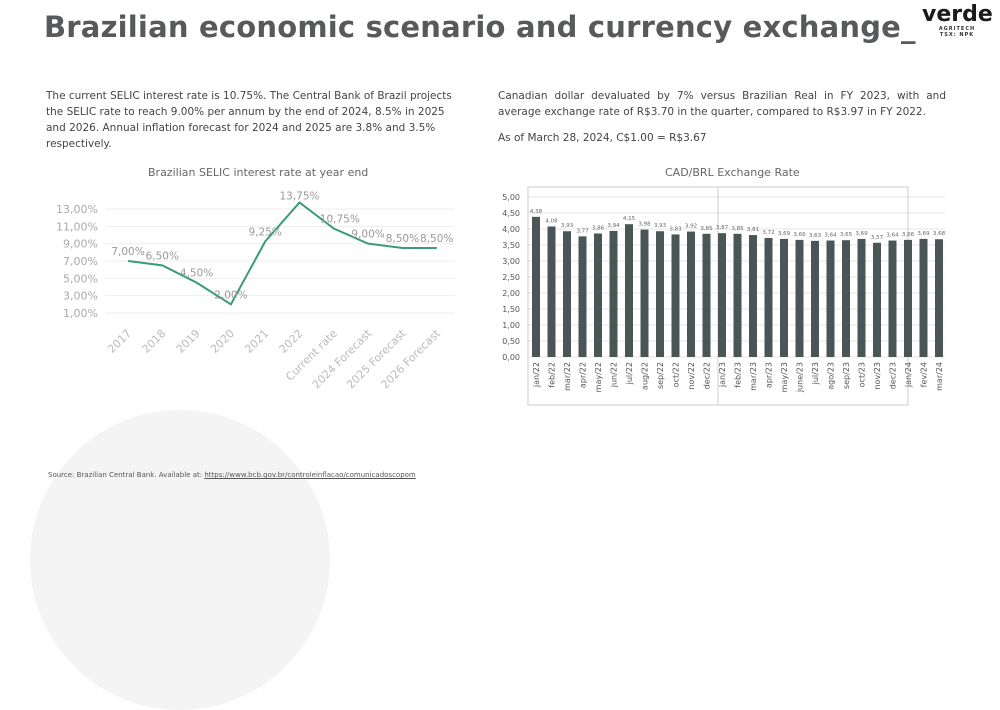  I want to click on data-label: 13,75%, so click(299, 197).